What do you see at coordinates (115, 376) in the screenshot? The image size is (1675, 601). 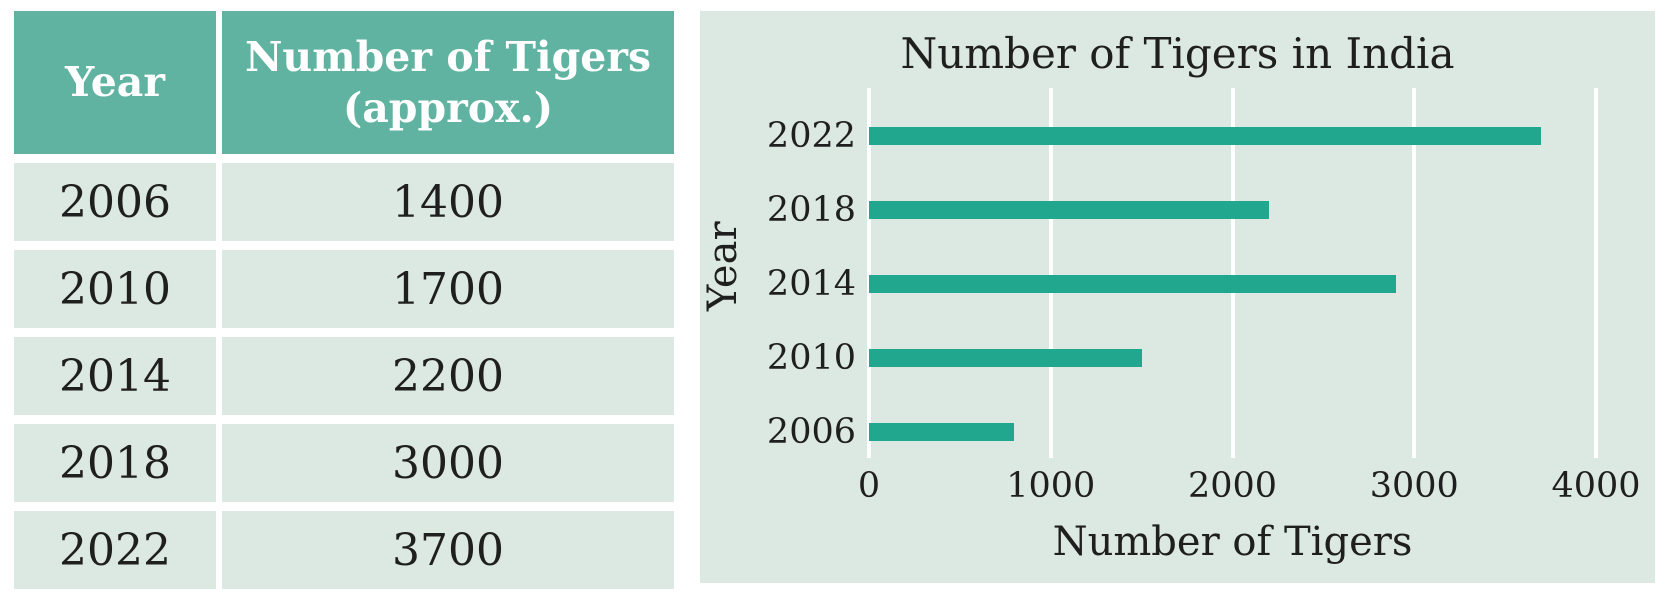 I see `table-cell-year: 2014` at bounding box center [115, 376].